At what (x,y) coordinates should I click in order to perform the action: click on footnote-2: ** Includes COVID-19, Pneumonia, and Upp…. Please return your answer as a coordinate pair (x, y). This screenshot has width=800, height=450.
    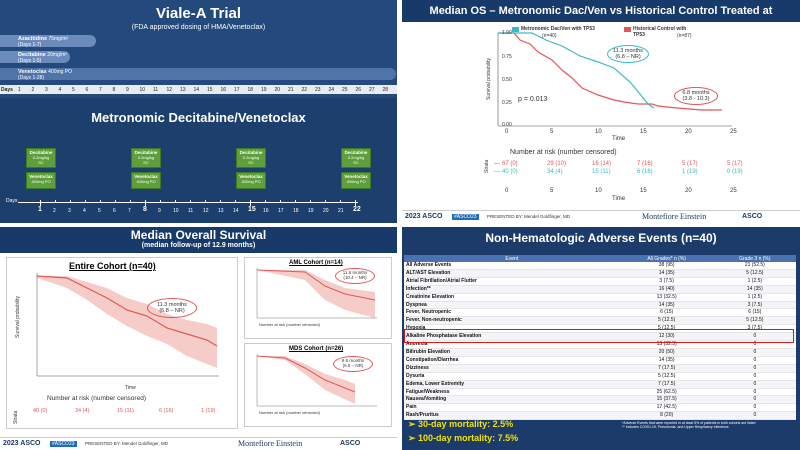
    Looking at the image, I should click on (675, 427).